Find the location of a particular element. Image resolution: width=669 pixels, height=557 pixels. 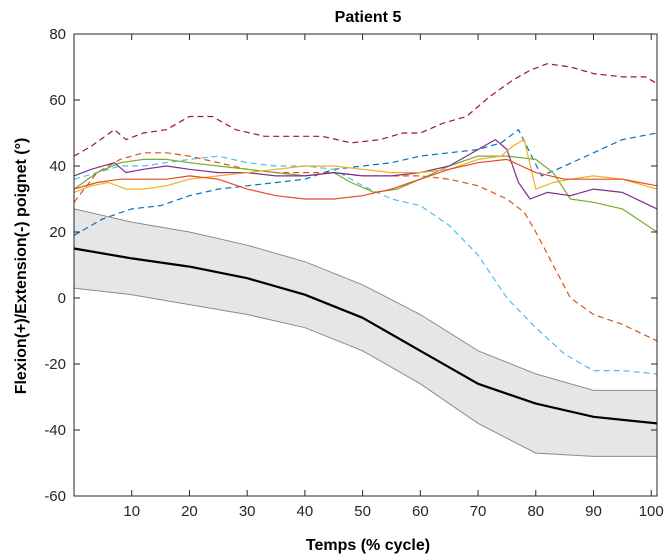

x-tick-label-20: 20 is located at coordinates (189, 511).